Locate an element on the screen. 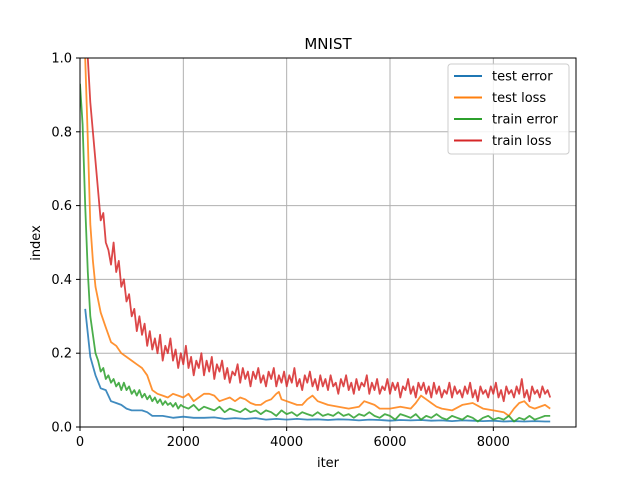 The image size is (640, 480). x-tick-label: 8000 is located at coordinates (493, 442).